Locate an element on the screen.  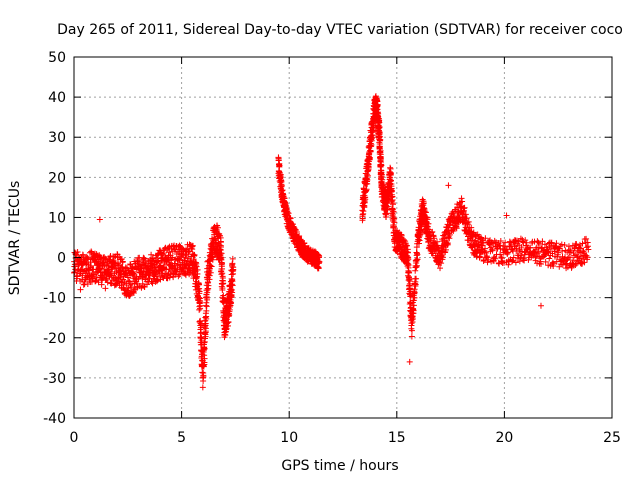
y-tick-label: 20 is located at coordinates (57, 178).